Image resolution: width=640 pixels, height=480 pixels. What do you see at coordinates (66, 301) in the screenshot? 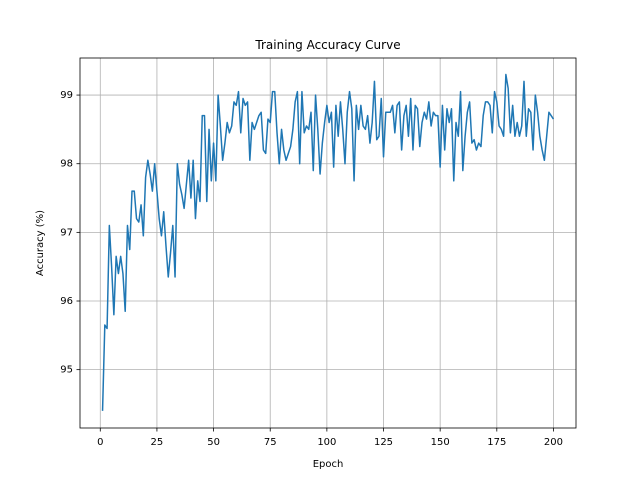
I see `y-tick-label: 96` at bounding box center [66, 301].